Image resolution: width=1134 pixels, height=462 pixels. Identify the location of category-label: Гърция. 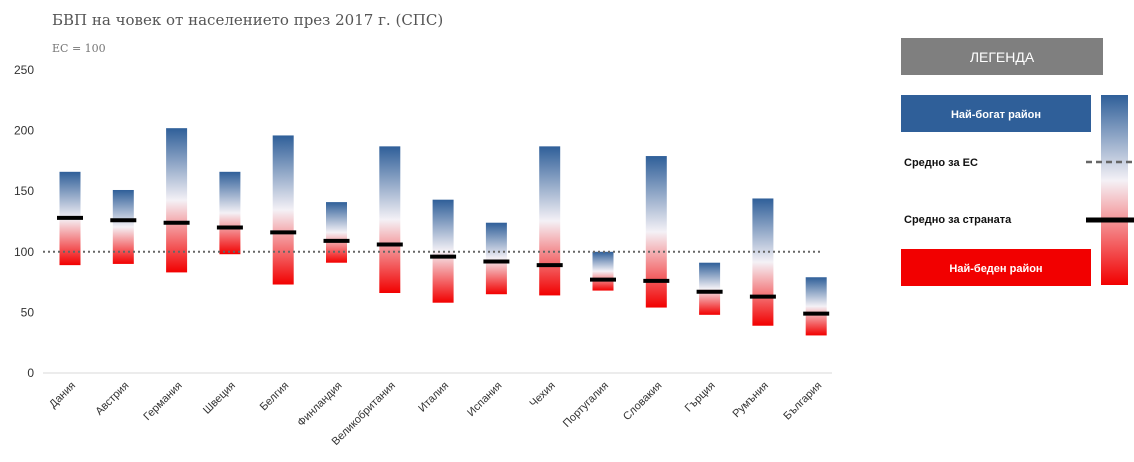
(700, 397).